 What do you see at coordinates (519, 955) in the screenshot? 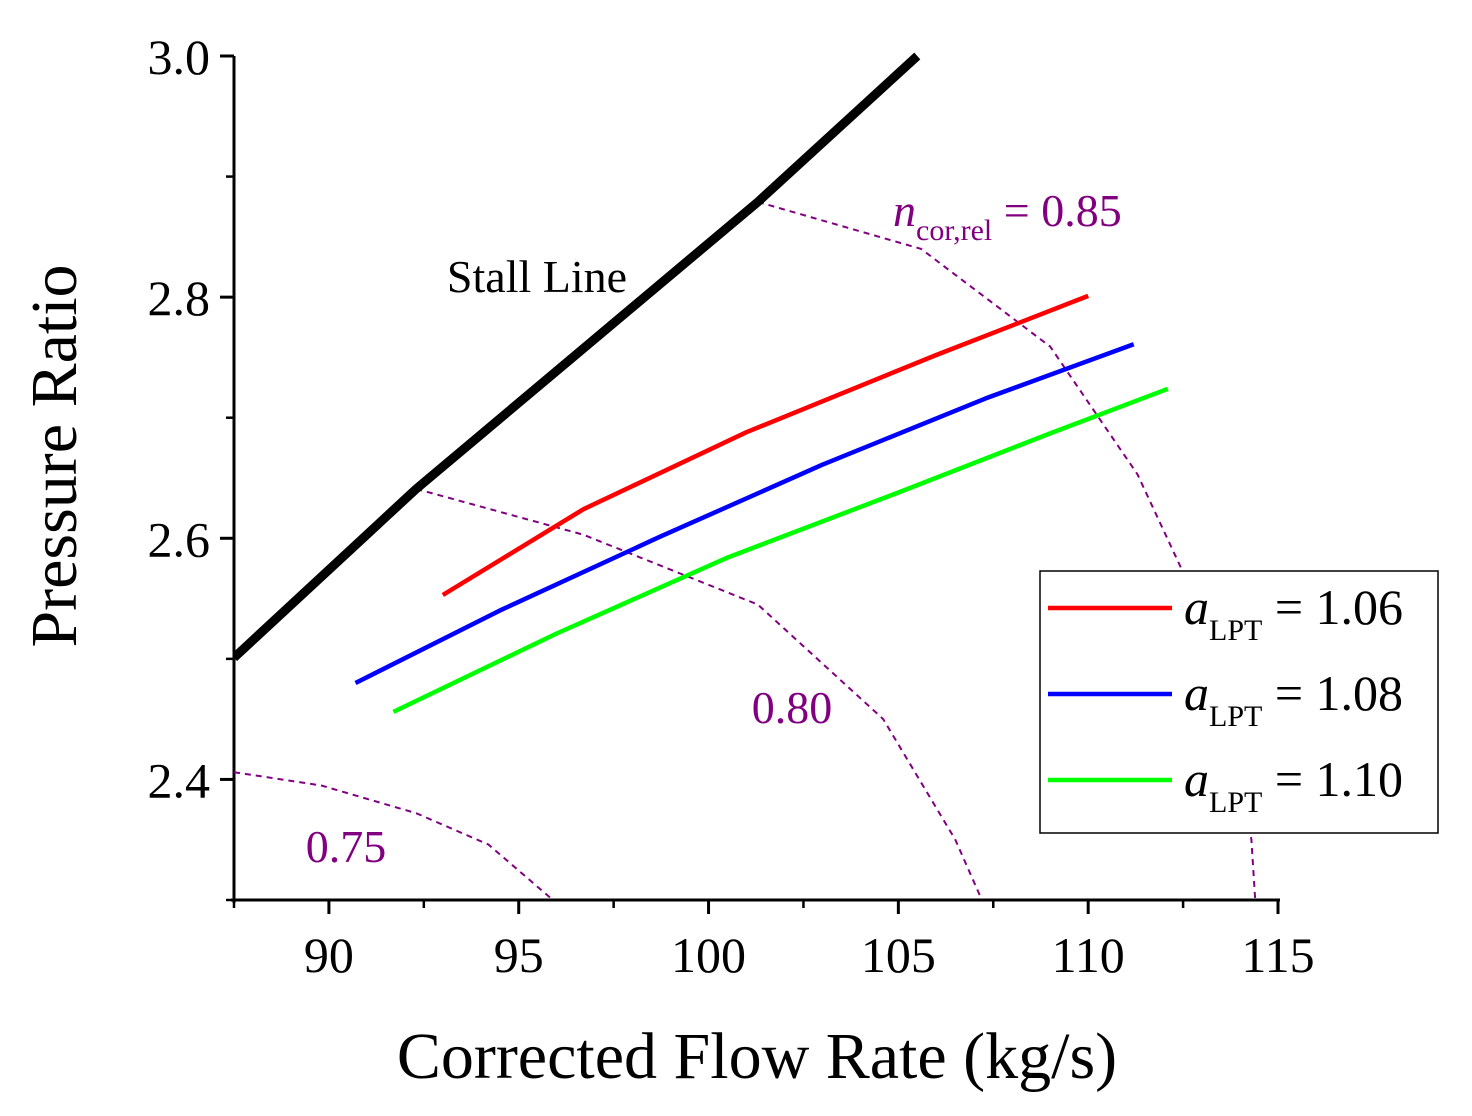
I see `x-tick-label: 95` at bounding box center [519, 955].